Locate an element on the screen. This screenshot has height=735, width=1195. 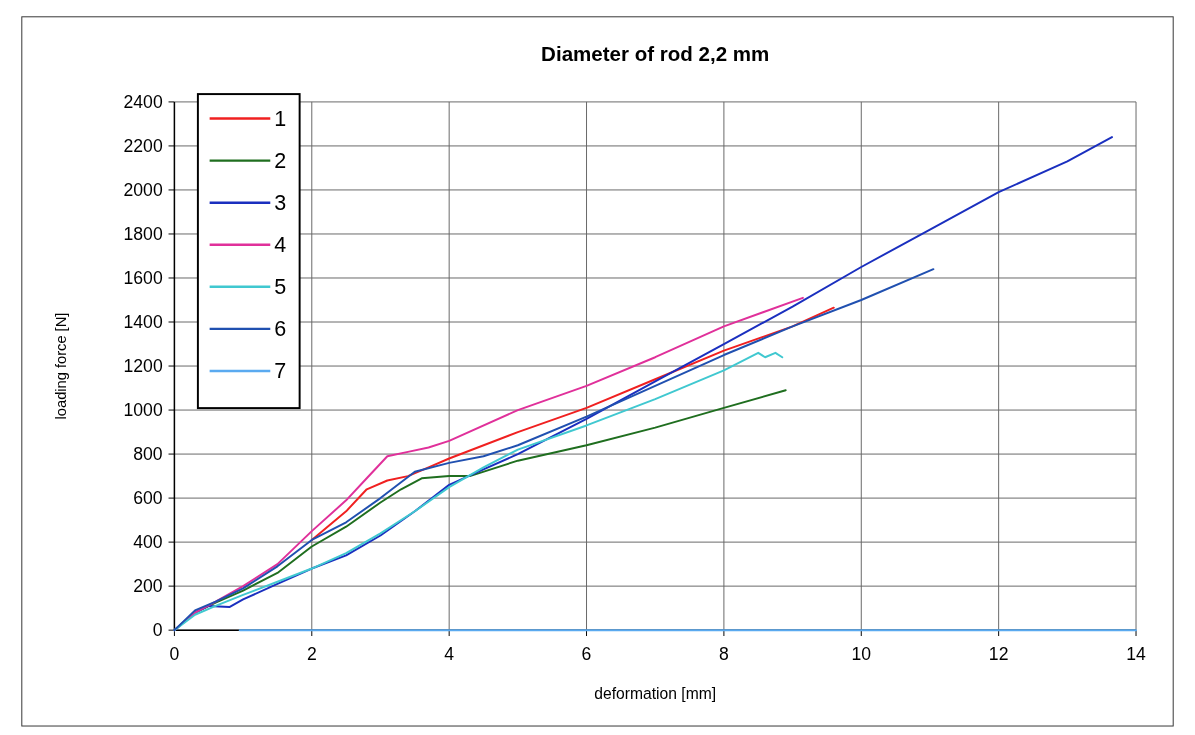
y-tick-label: 600 is located at coordinates (148, 498).